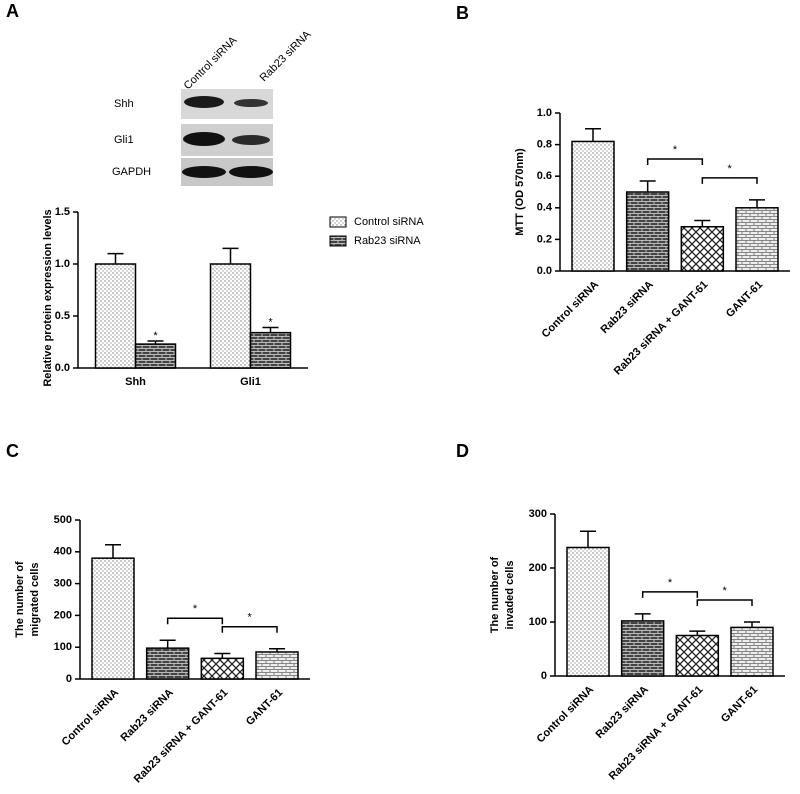 This screenshot has height=794, width=800. Describe the element at coordinates (35, 600) in the screenshot. I see `y-axis-label: migrated cells` at that location.